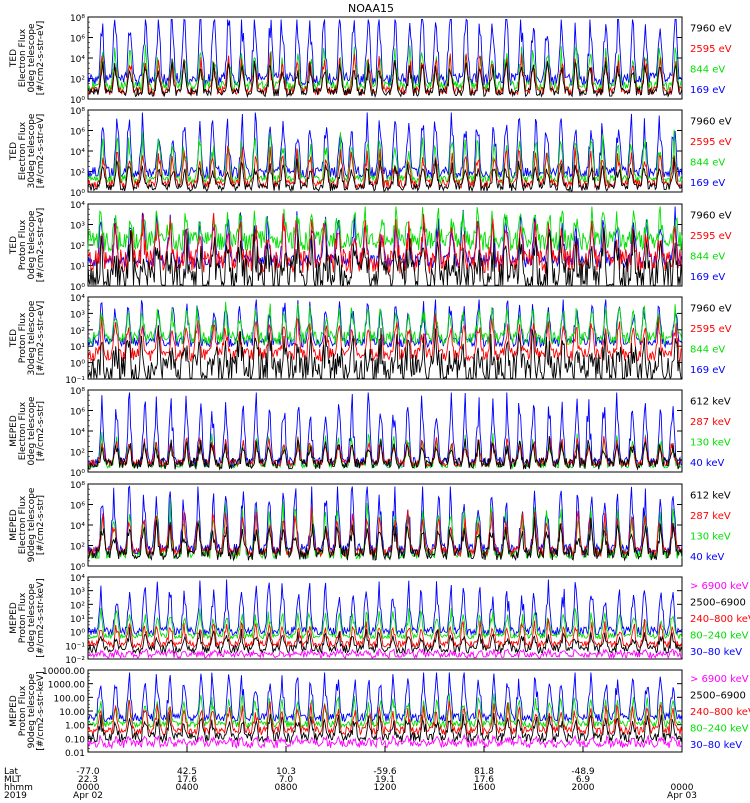 This screenshot has height=803, width=750. I want to click on legend-entry: 130 keV, so click(710, 536).